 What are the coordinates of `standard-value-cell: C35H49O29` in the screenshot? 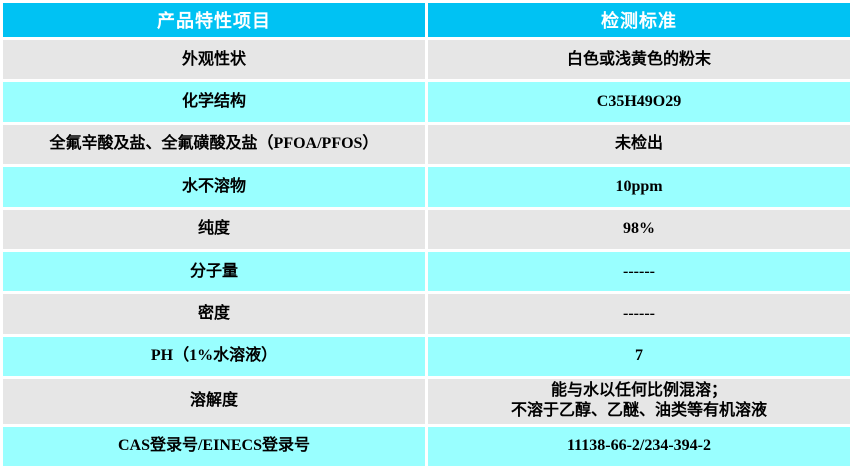 It's located at (639, 102).